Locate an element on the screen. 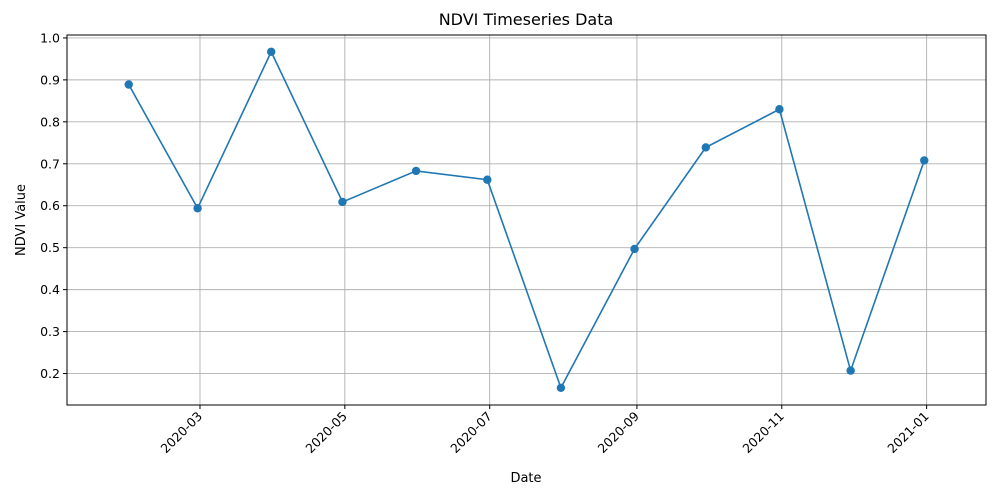 This screenshot has width=1000, height=500. y-tick-label: 0.8 is located at coordinates (50, 121).